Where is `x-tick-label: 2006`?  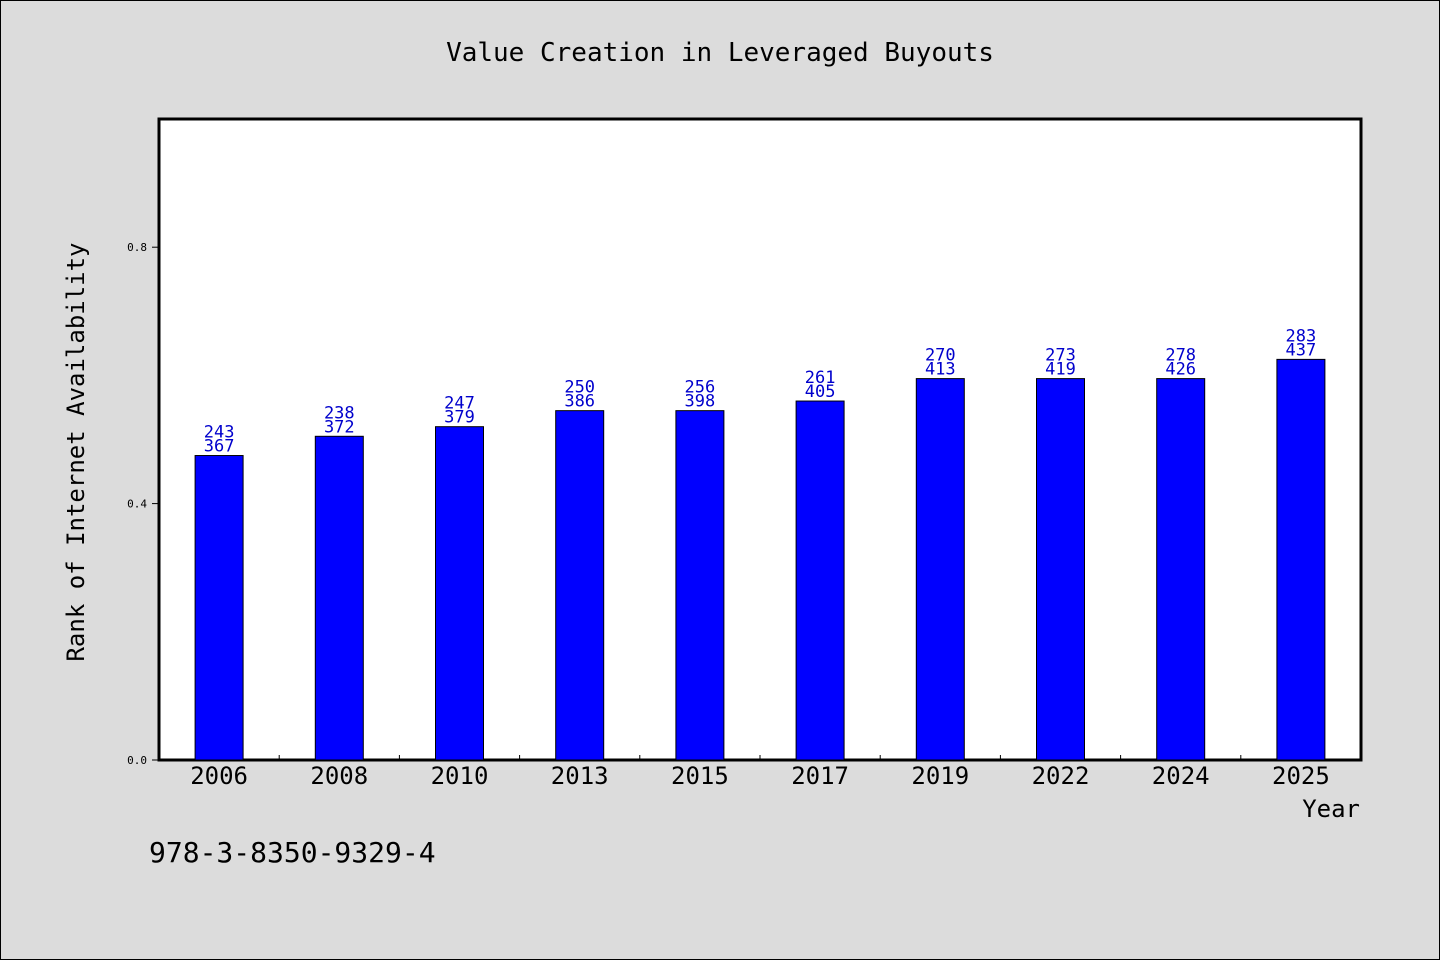
x-tick-label: 2006 is located at coordinates (219, 776).